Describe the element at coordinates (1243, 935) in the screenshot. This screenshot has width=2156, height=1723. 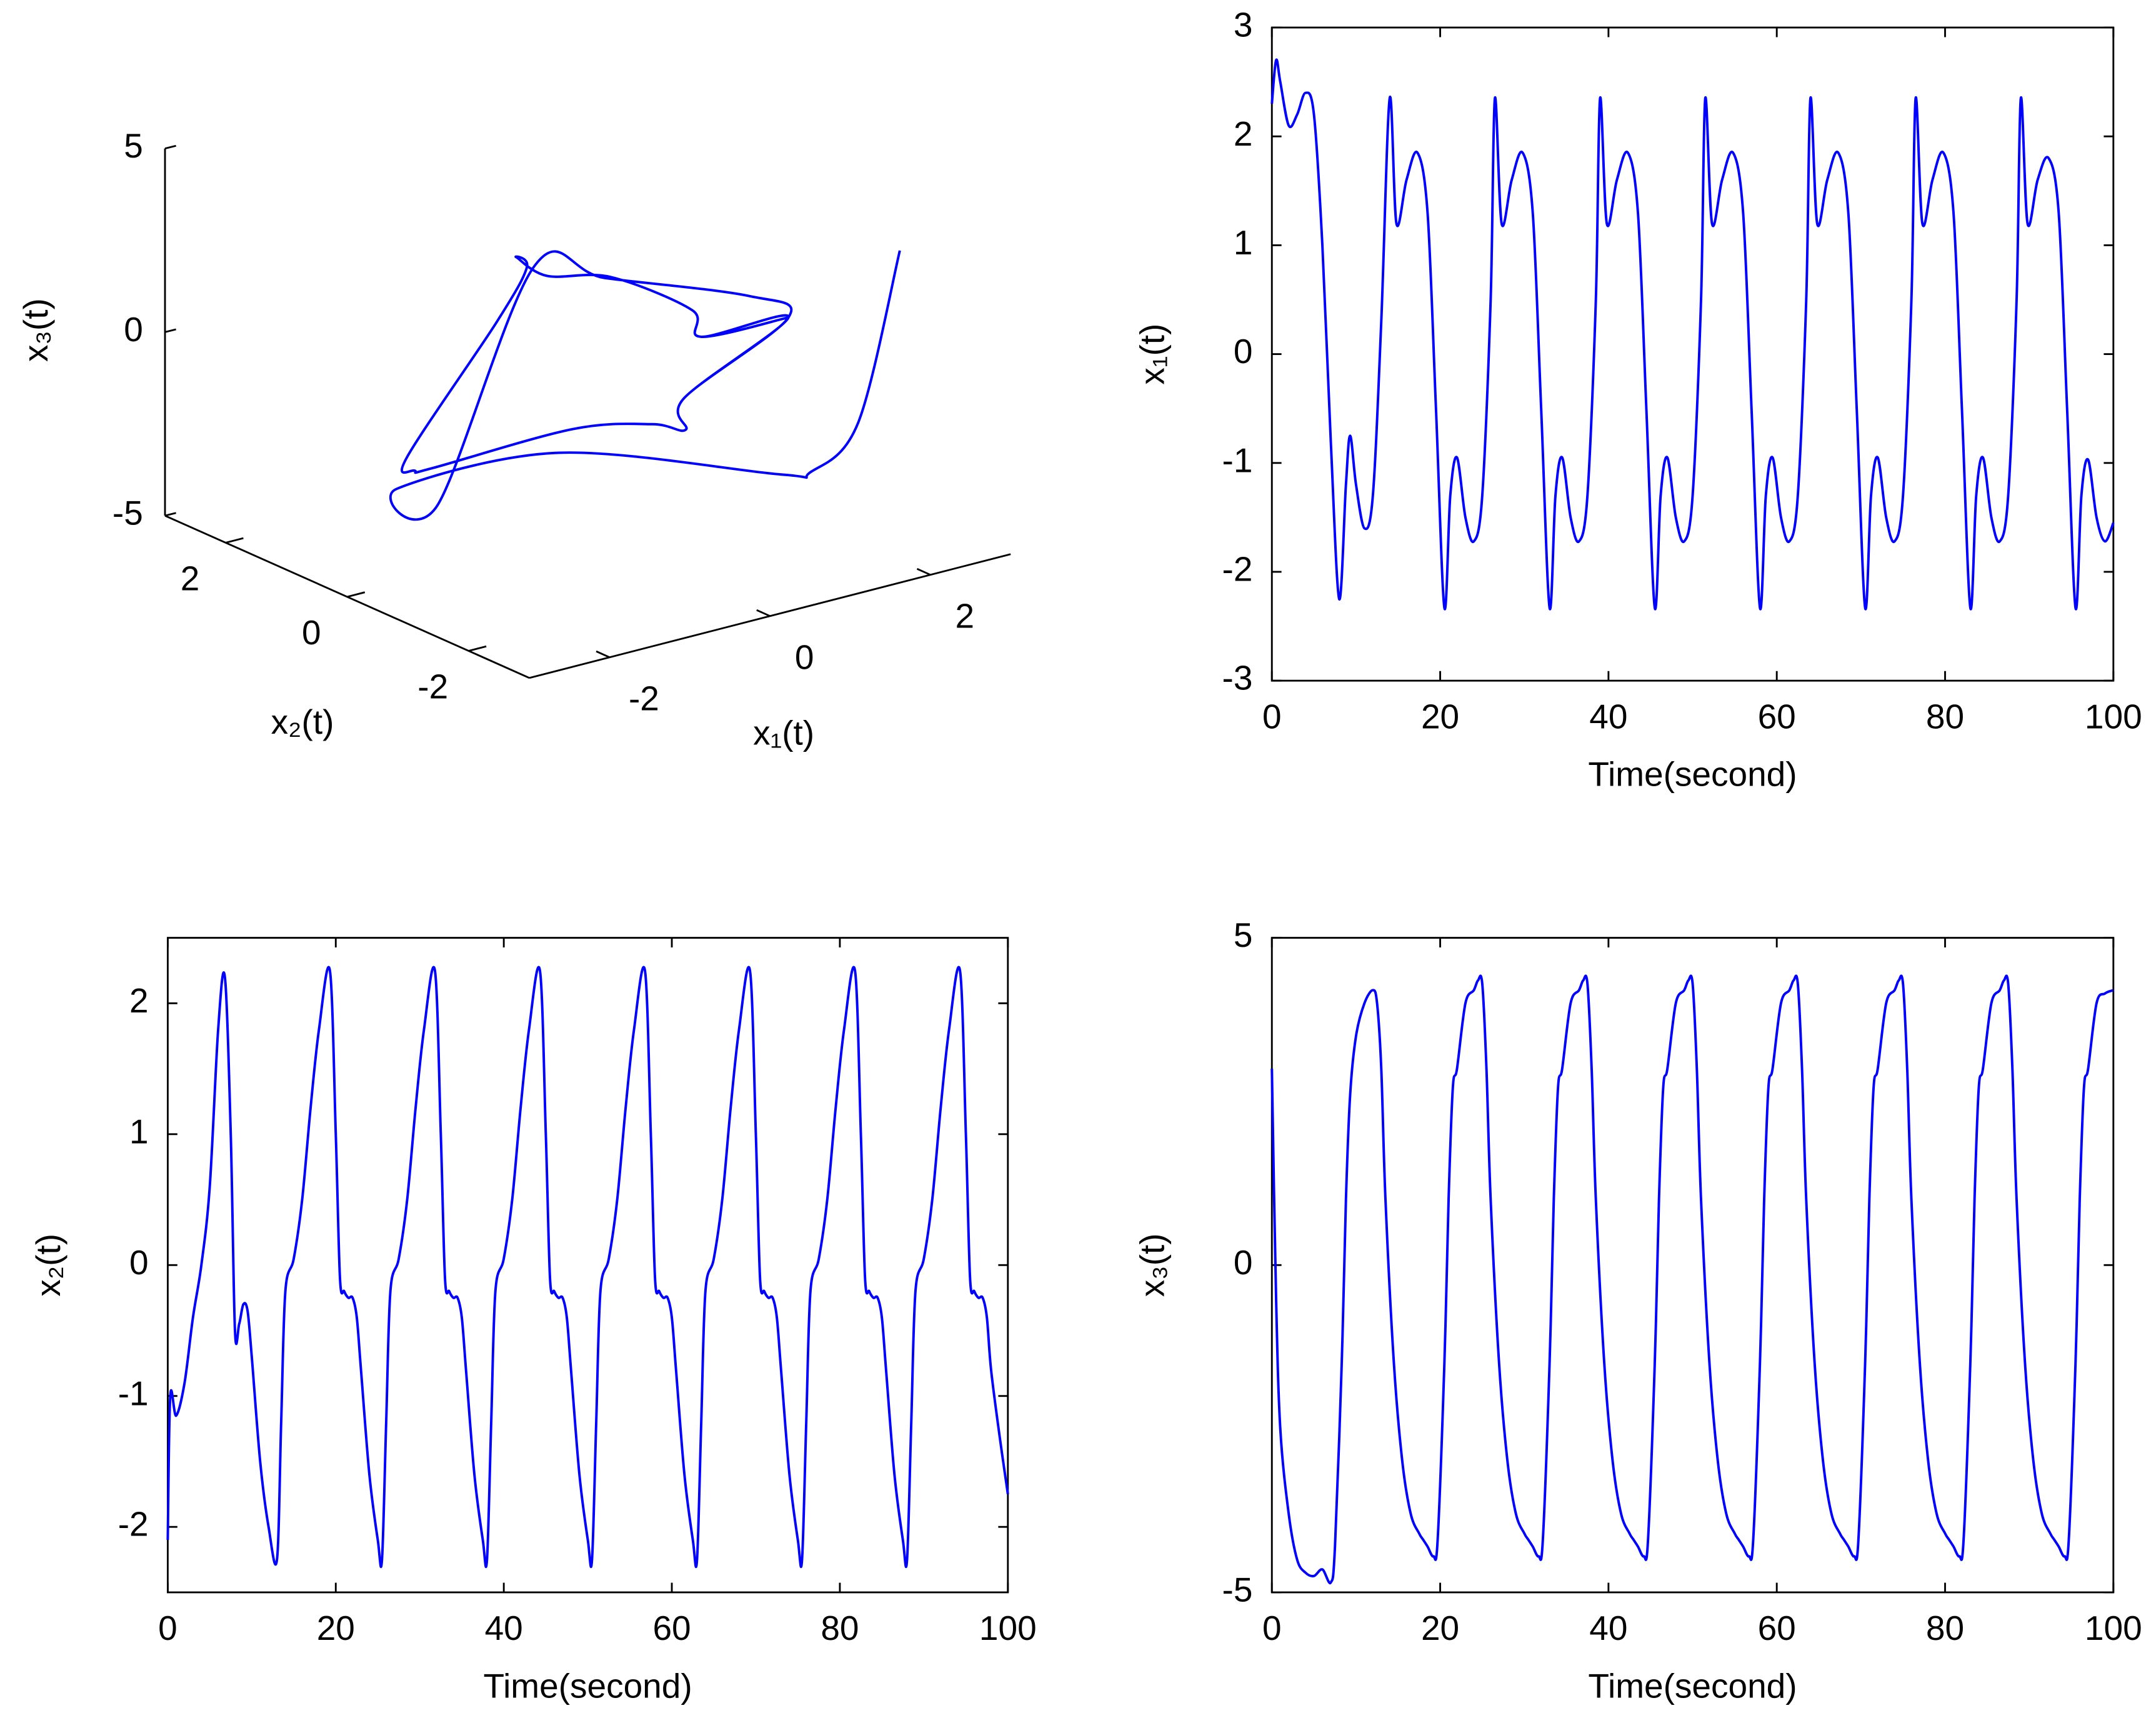
I see `y-tick-label: 5` at that location.